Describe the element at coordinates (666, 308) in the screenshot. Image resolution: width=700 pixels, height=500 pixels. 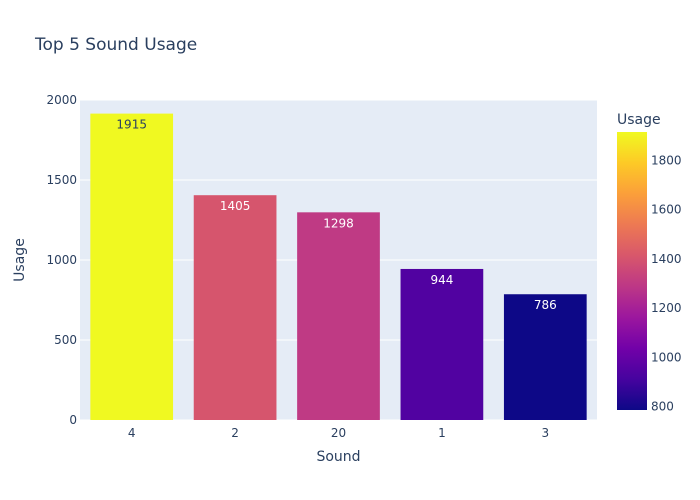
I see `colorbar-tick-label: 1200` at that location.